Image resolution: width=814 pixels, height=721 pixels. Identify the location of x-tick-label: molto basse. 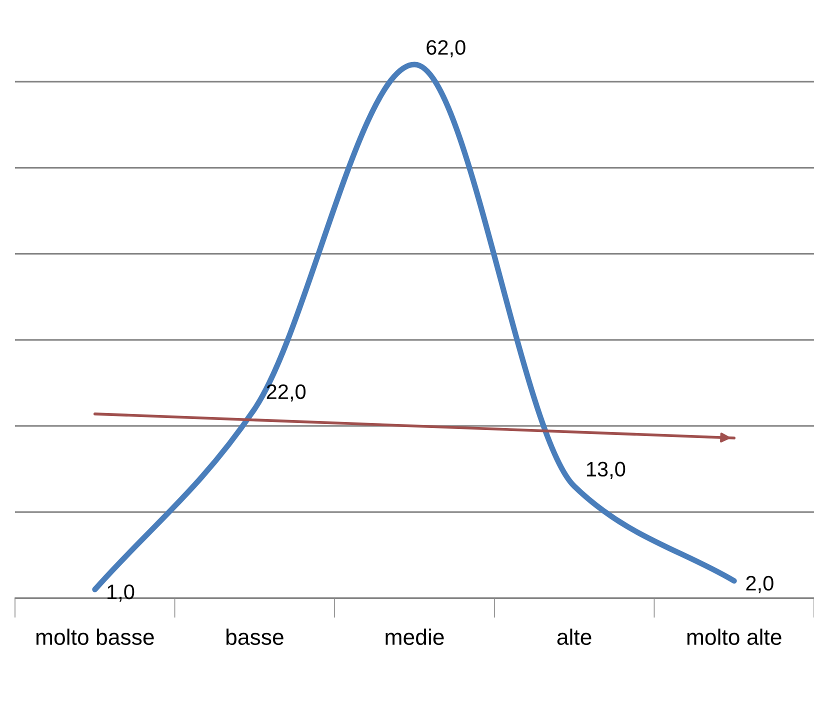
(95, 636).